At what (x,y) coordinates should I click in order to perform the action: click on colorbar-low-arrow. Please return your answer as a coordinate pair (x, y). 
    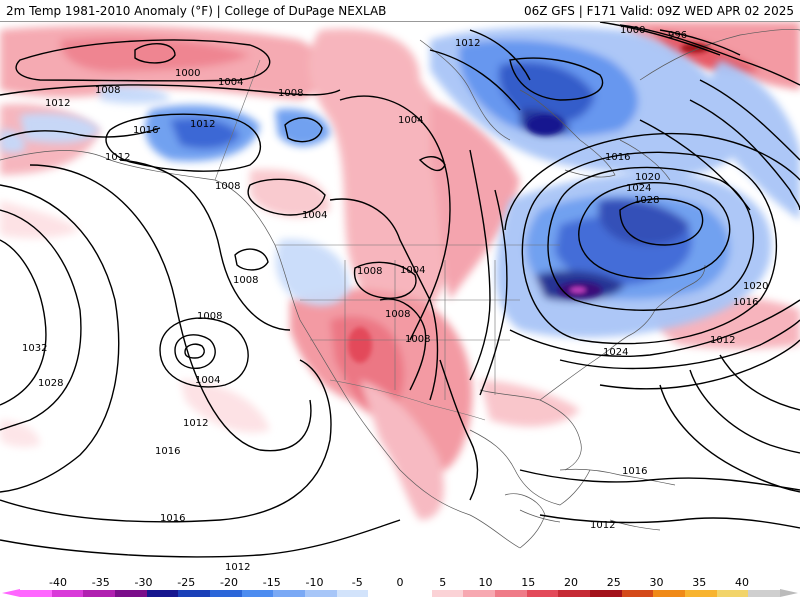
    Looking at the image, I should click on (11, 593).